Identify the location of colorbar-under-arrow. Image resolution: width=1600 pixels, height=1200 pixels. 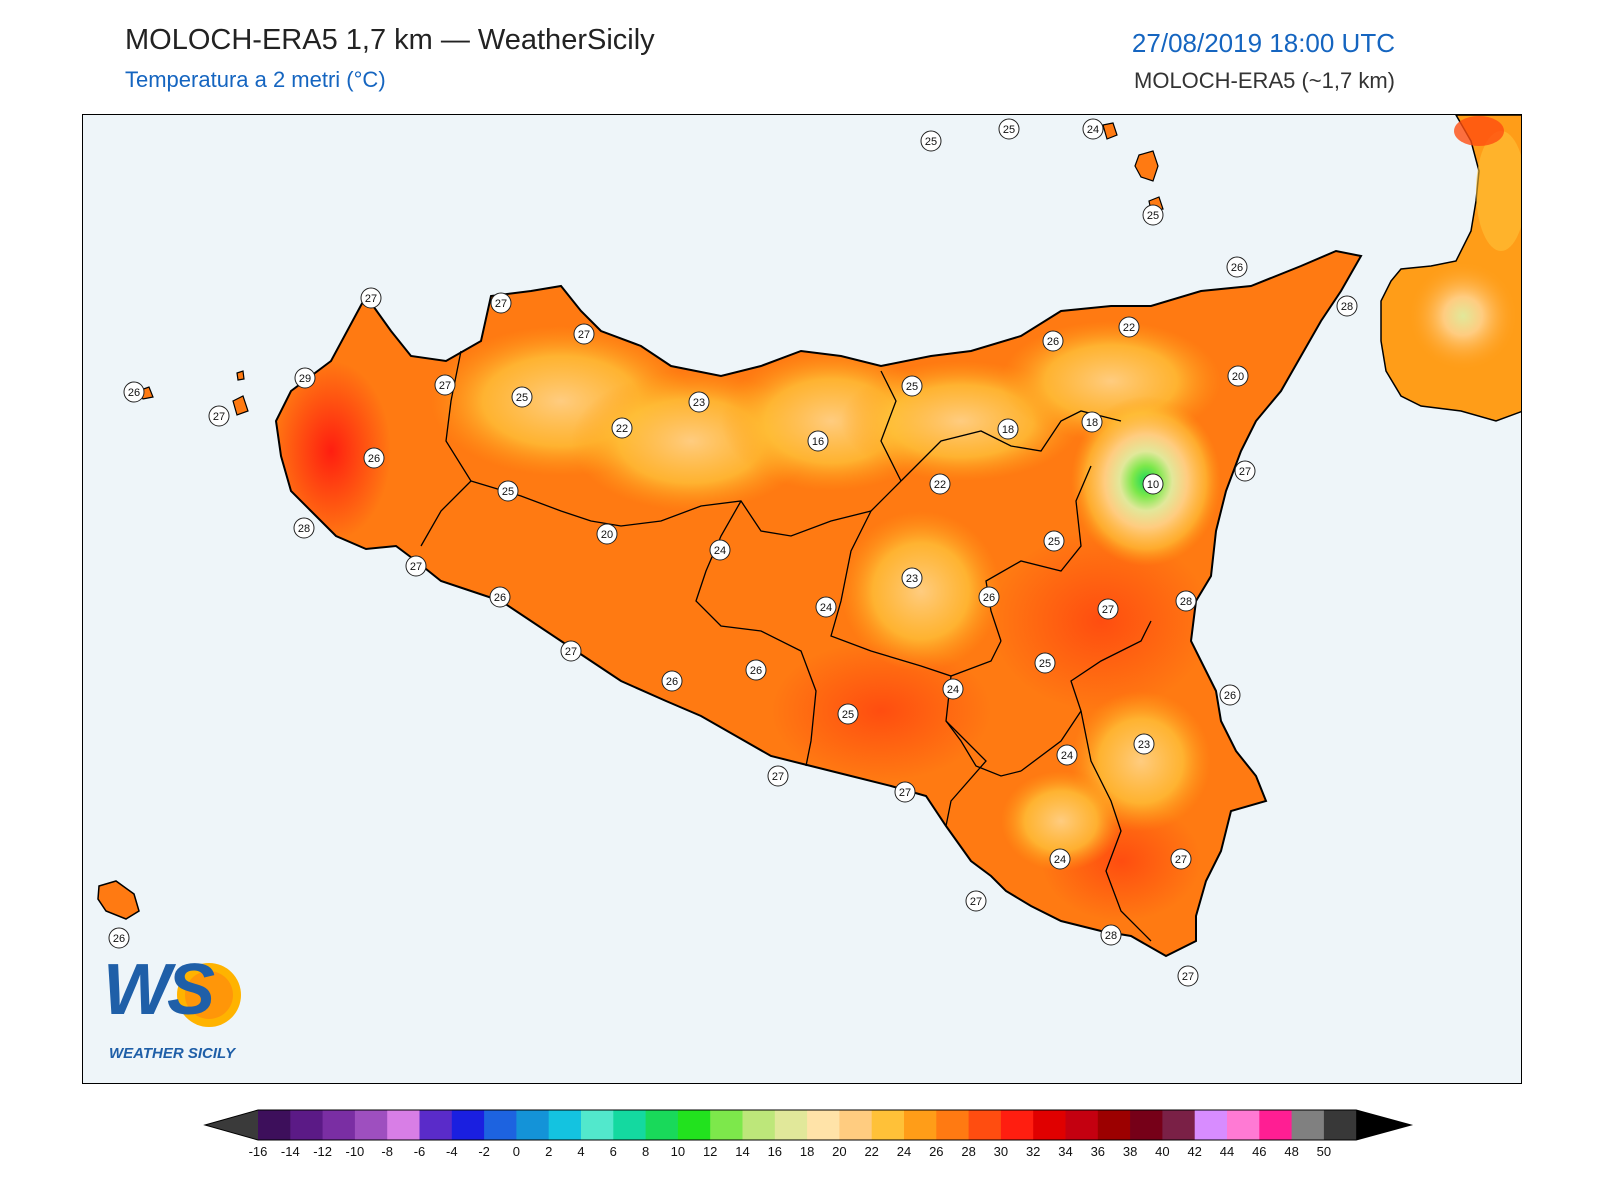
(231, 1125).